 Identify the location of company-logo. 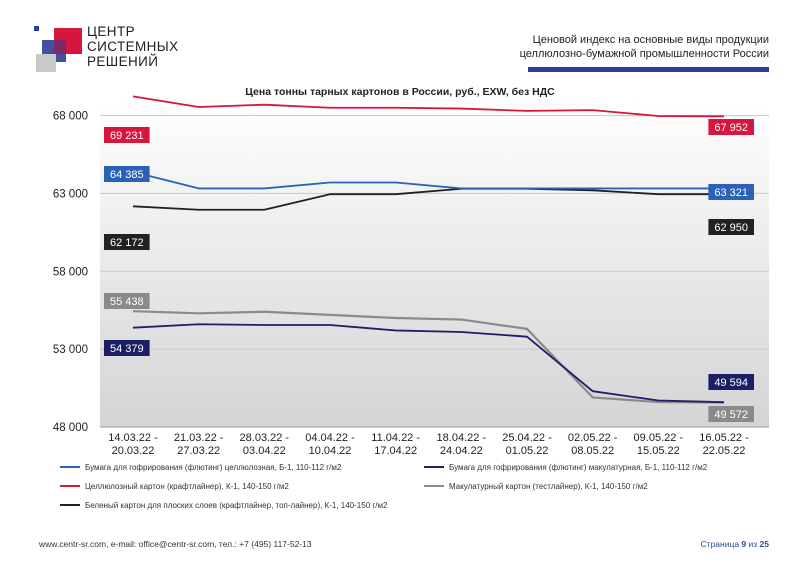
(58, 49).